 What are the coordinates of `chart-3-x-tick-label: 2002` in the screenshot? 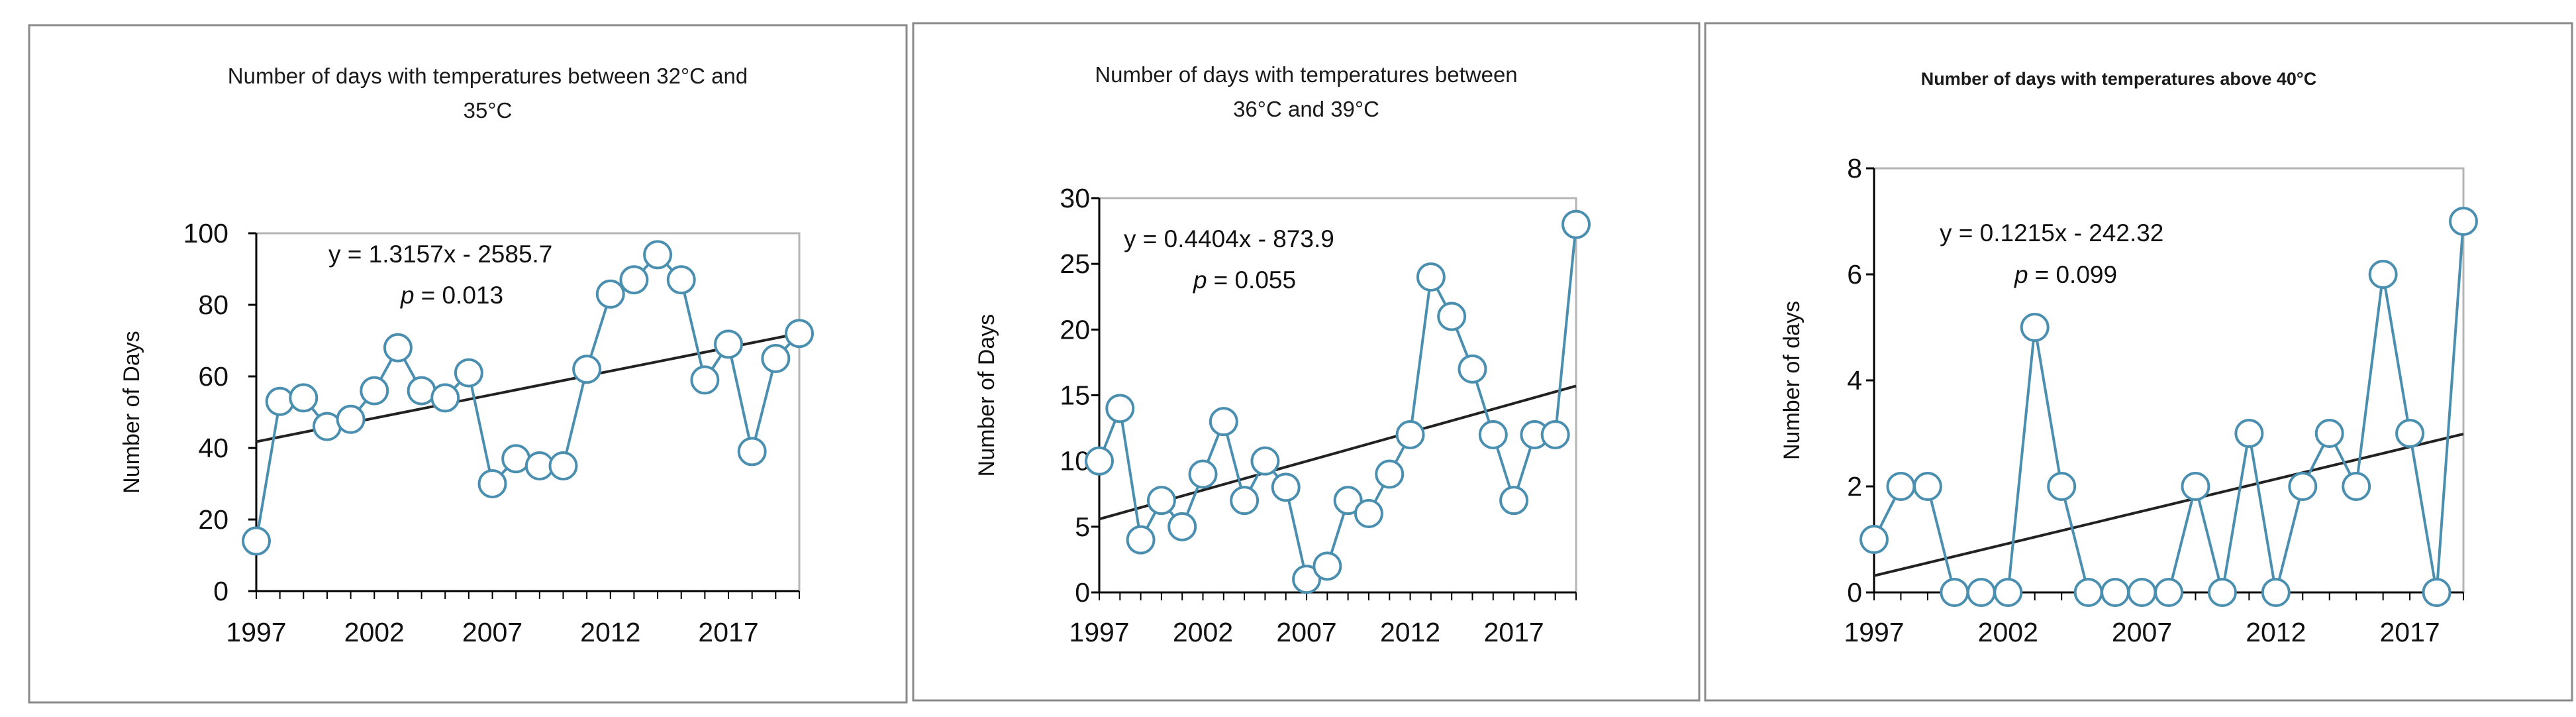 It's located at (2008, 632).